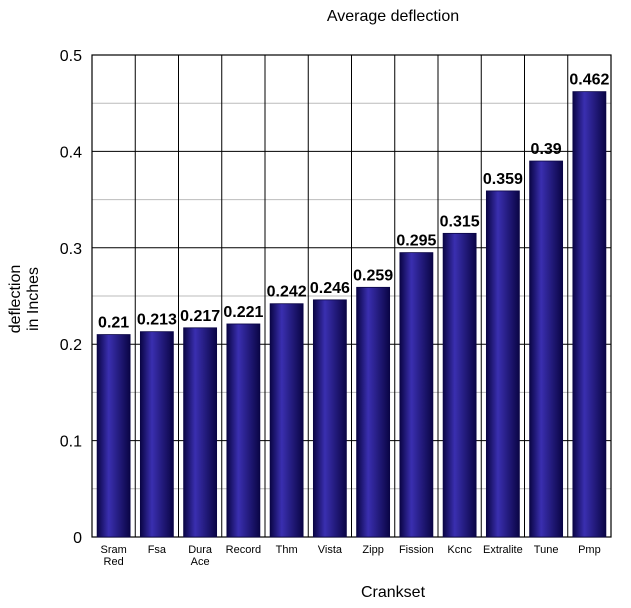 The height and width of the screenshot is (608, 631). Describe the element at coordinates (546, 550) in the screenshot. I see `x-category-label: Tune` at that location.